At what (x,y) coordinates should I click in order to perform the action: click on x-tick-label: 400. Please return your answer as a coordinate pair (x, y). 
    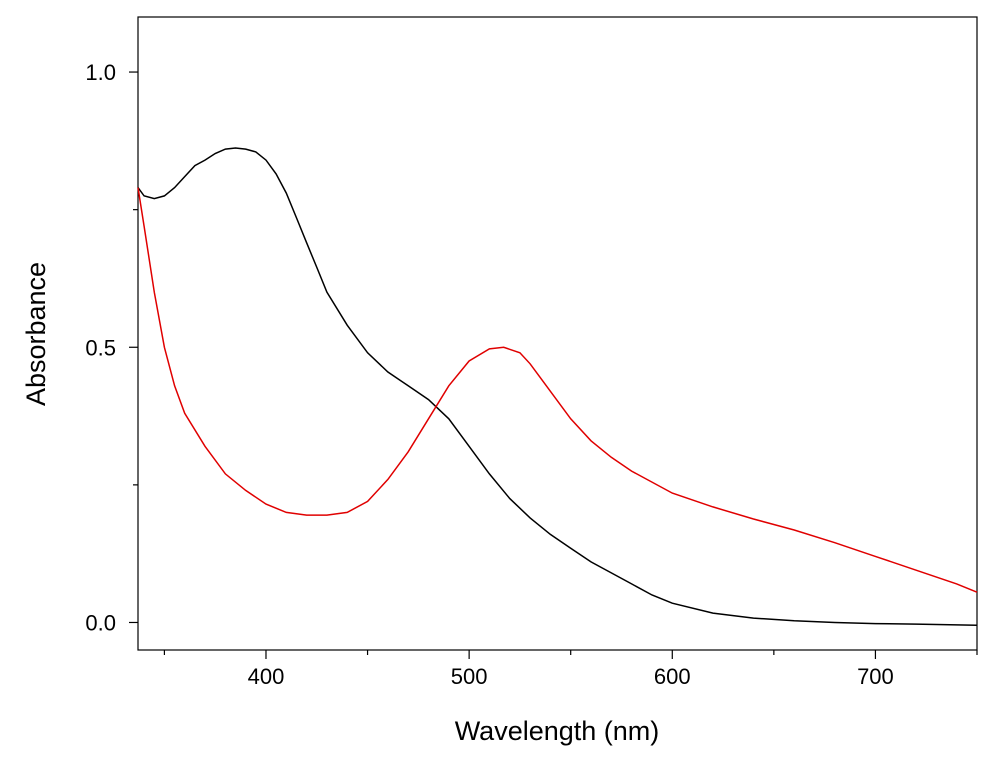
    Looking at the image, I should click on (266, 676).